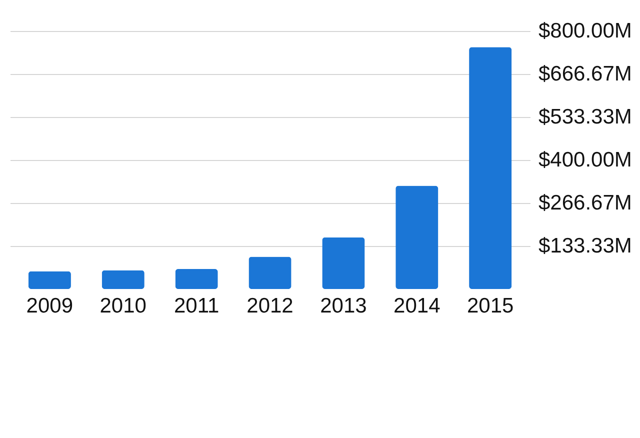  What do you see at coordinates (585, 203) in the screenshot?
I see `y-tick-label: $266.67M` at bounding box center [585, 203].